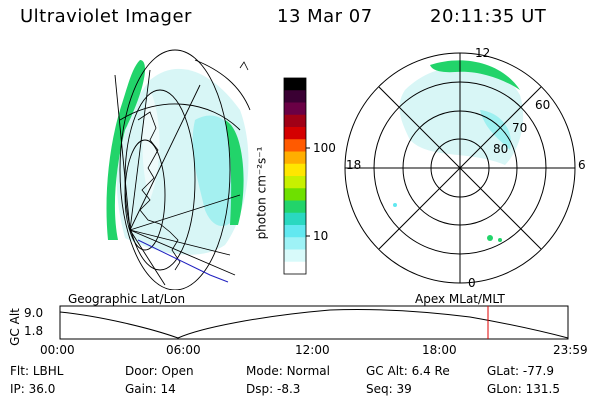 The height and width of the screenshot is (400, 600). Describe the element at coordinates (570, 350) in the screenshot. I see `timeline-xtick-4: 23:59` at that location.